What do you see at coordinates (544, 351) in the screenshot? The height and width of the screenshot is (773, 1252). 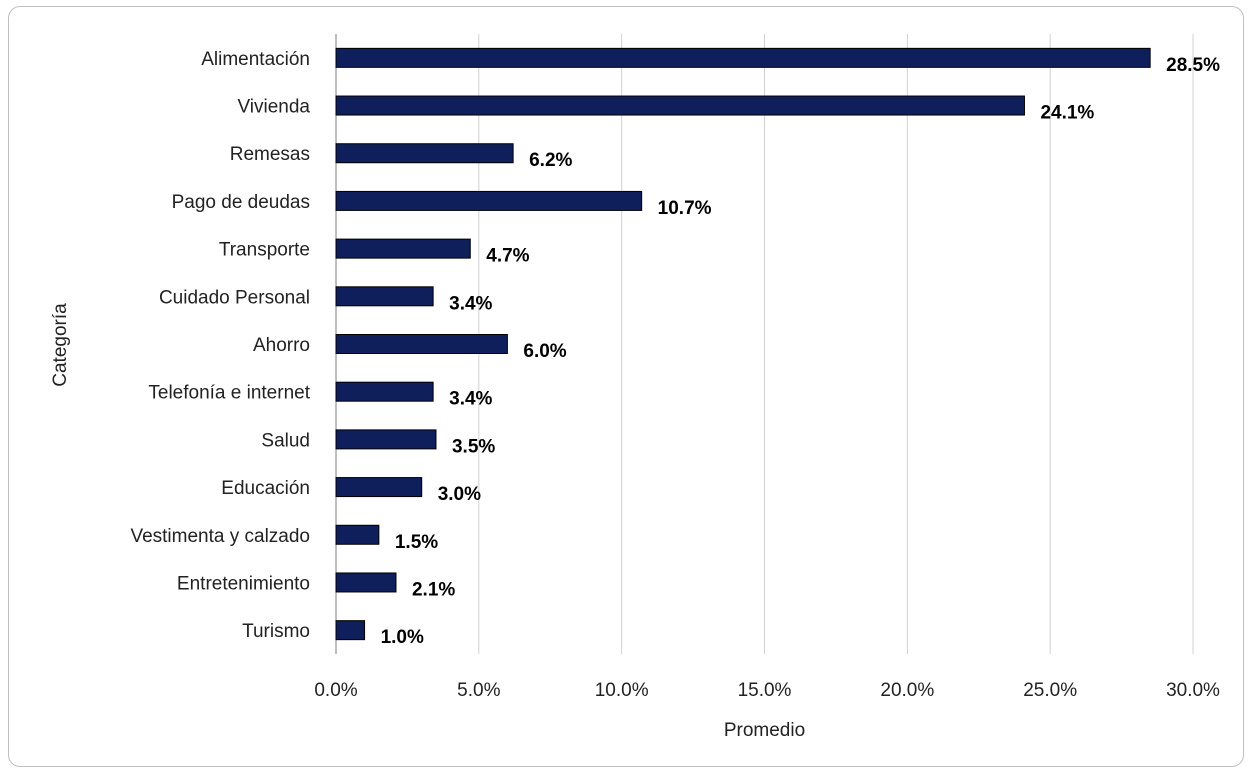 I see `data-label: 6.0%` at bounding box center [544, 351].